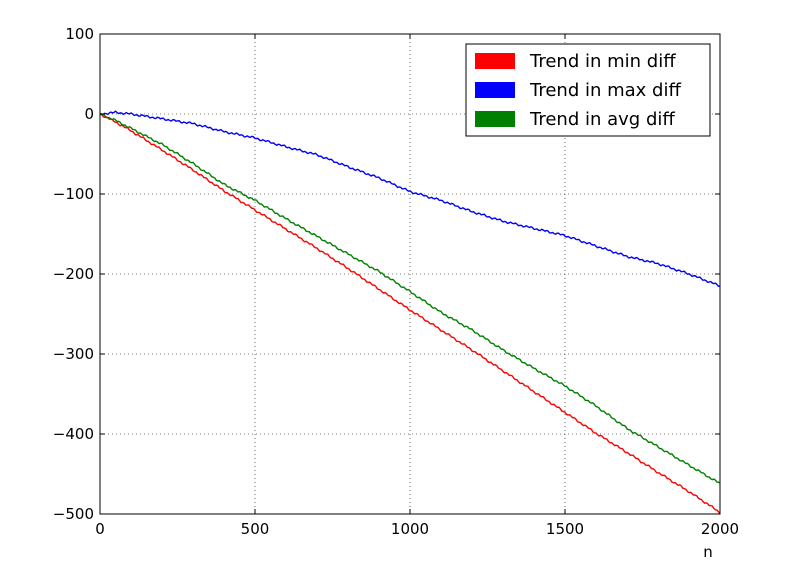  I want to click on y-tick-label: −500, so click(73, 514).